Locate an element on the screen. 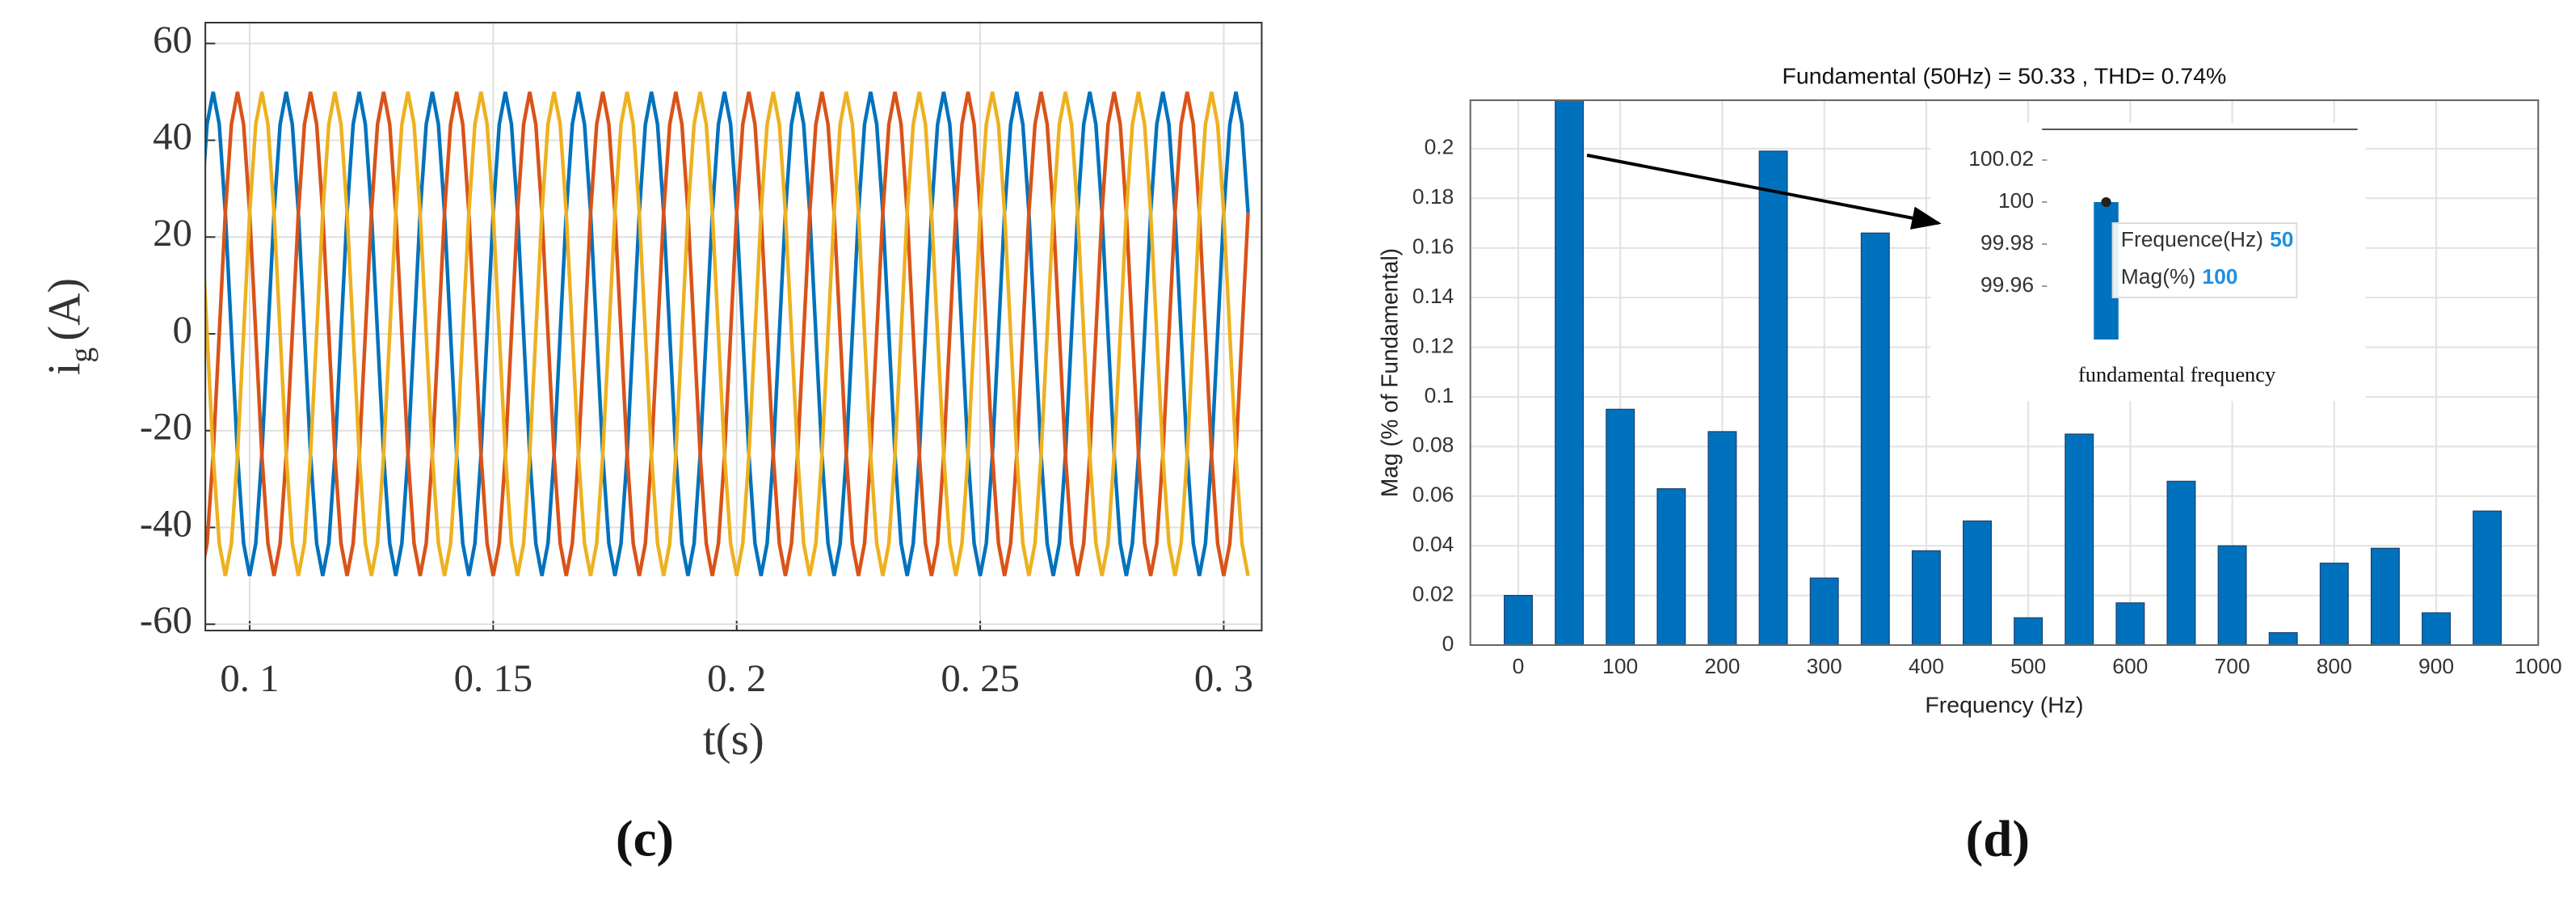  y-tick-label: 20 is located at coordinates (172, 234).